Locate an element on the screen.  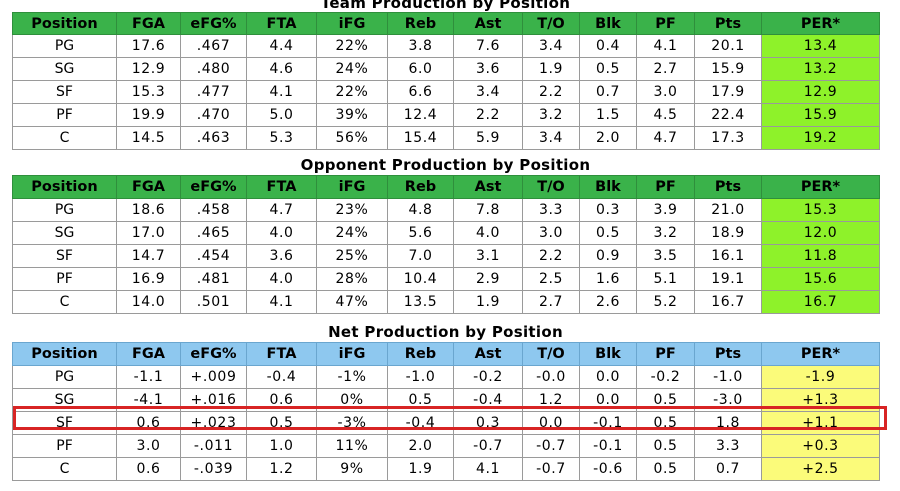
stat-cell-efg: .477 is located at coordinates (213, 92).